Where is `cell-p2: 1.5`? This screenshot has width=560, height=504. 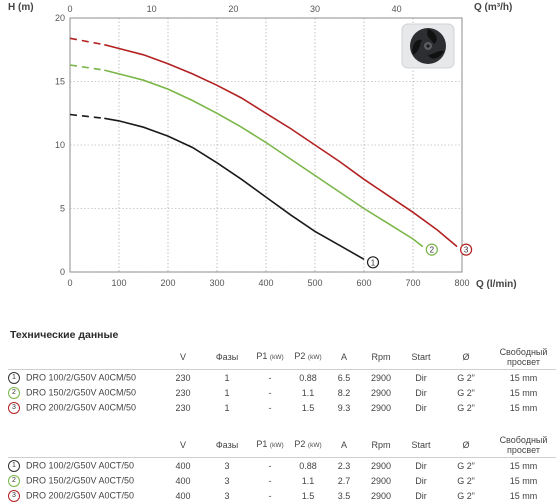
cell-p2: 1.5 is located at coordinates (308, 407).